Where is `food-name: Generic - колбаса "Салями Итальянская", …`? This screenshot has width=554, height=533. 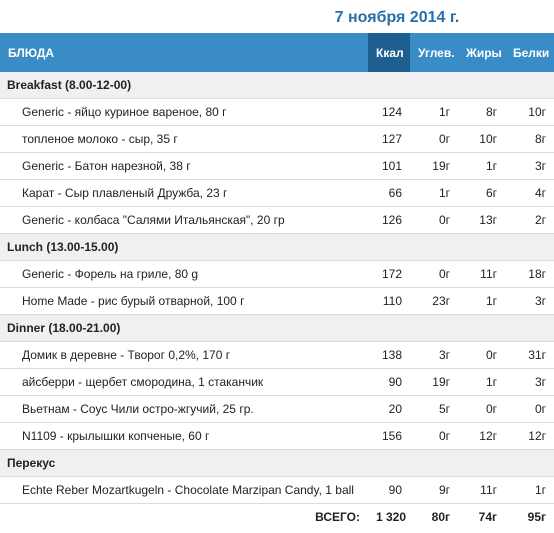 food-name: Generic - колбаса "Салями Итальянская", … is located at coordinates (184, 220).